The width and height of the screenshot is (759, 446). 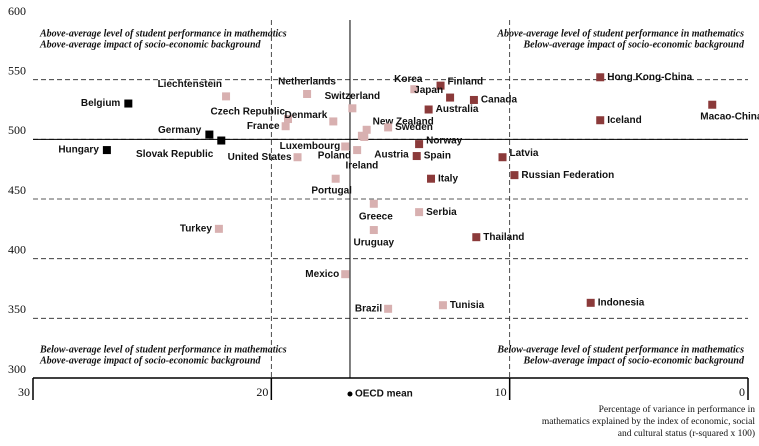 What do you see at coordinates (78, 150) in the screenshot?
I see `point-label: Hungary` at bounding box center [78, 150].